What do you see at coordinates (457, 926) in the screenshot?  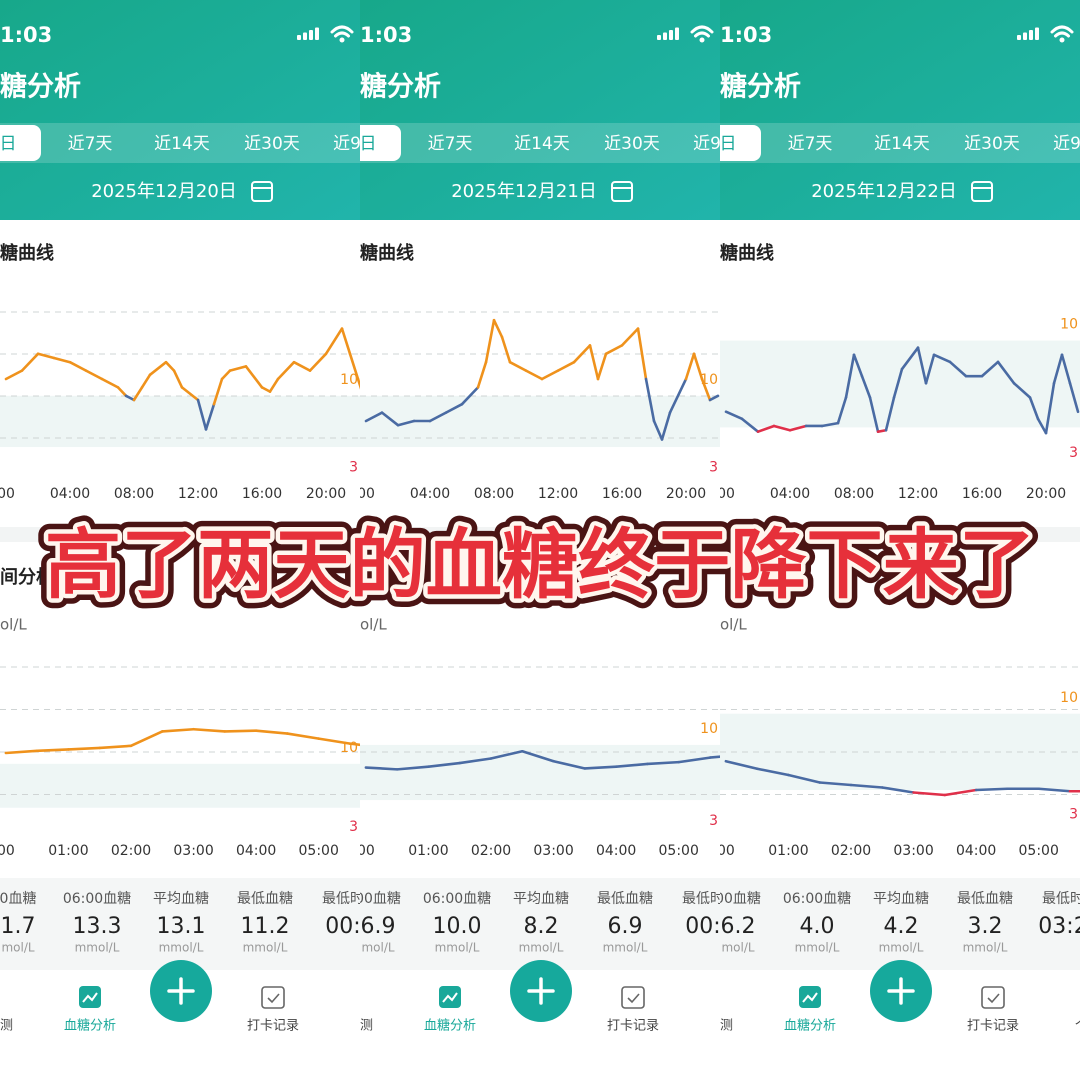 I see `stat-value: 10.0` at bounding box center [457, 926].